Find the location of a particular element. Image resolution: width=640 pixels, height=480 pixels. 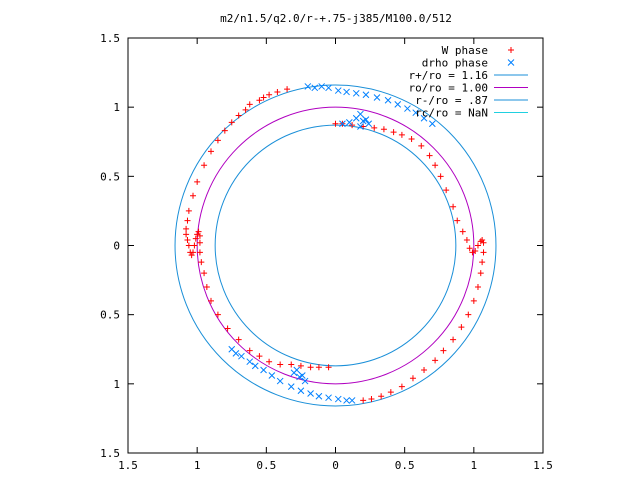

legend-label: rc/ro = NaN is located at coordinates (451, 113).